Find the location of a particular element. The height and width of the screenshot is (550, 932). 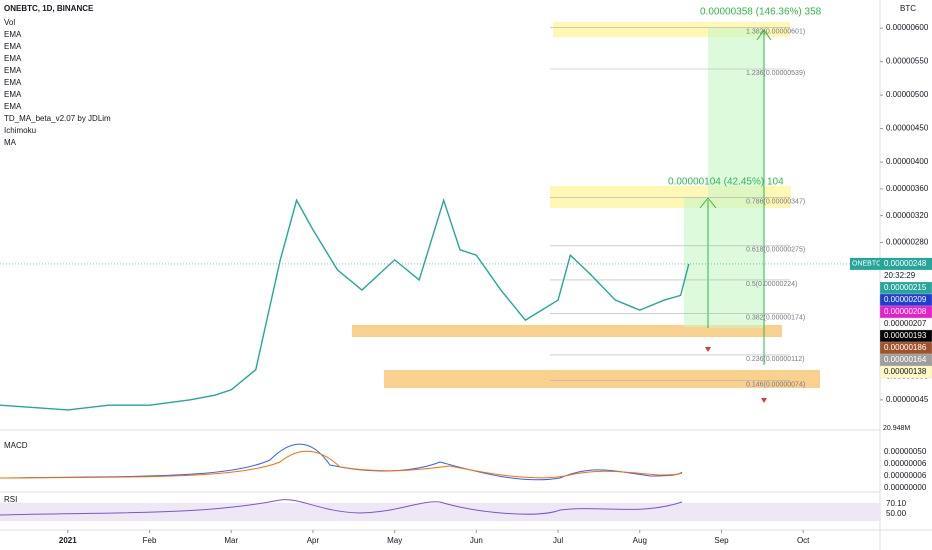

x-tick-label: Aug is located at coordinates (640, 540).